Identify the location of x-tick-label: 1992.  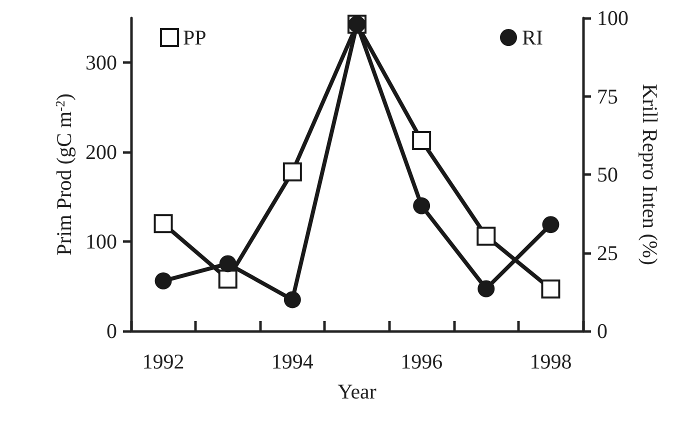
(163, 362).